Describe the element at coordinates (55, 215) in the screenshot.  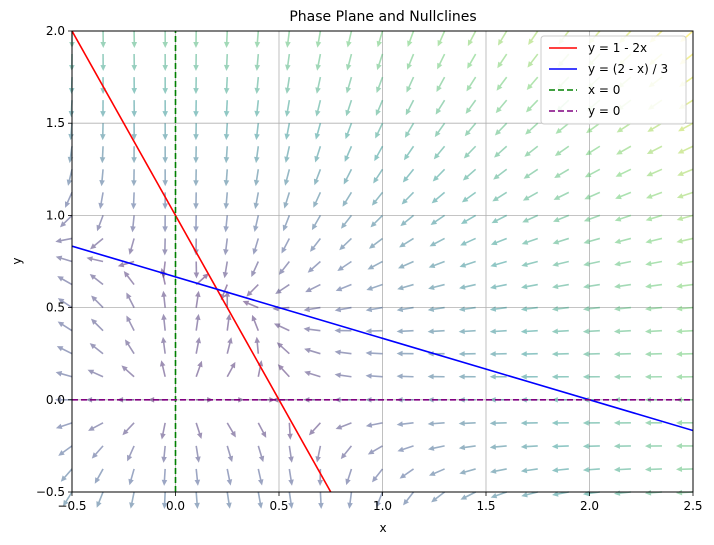
I see `y-tick-label-3: 1.0` at that location.